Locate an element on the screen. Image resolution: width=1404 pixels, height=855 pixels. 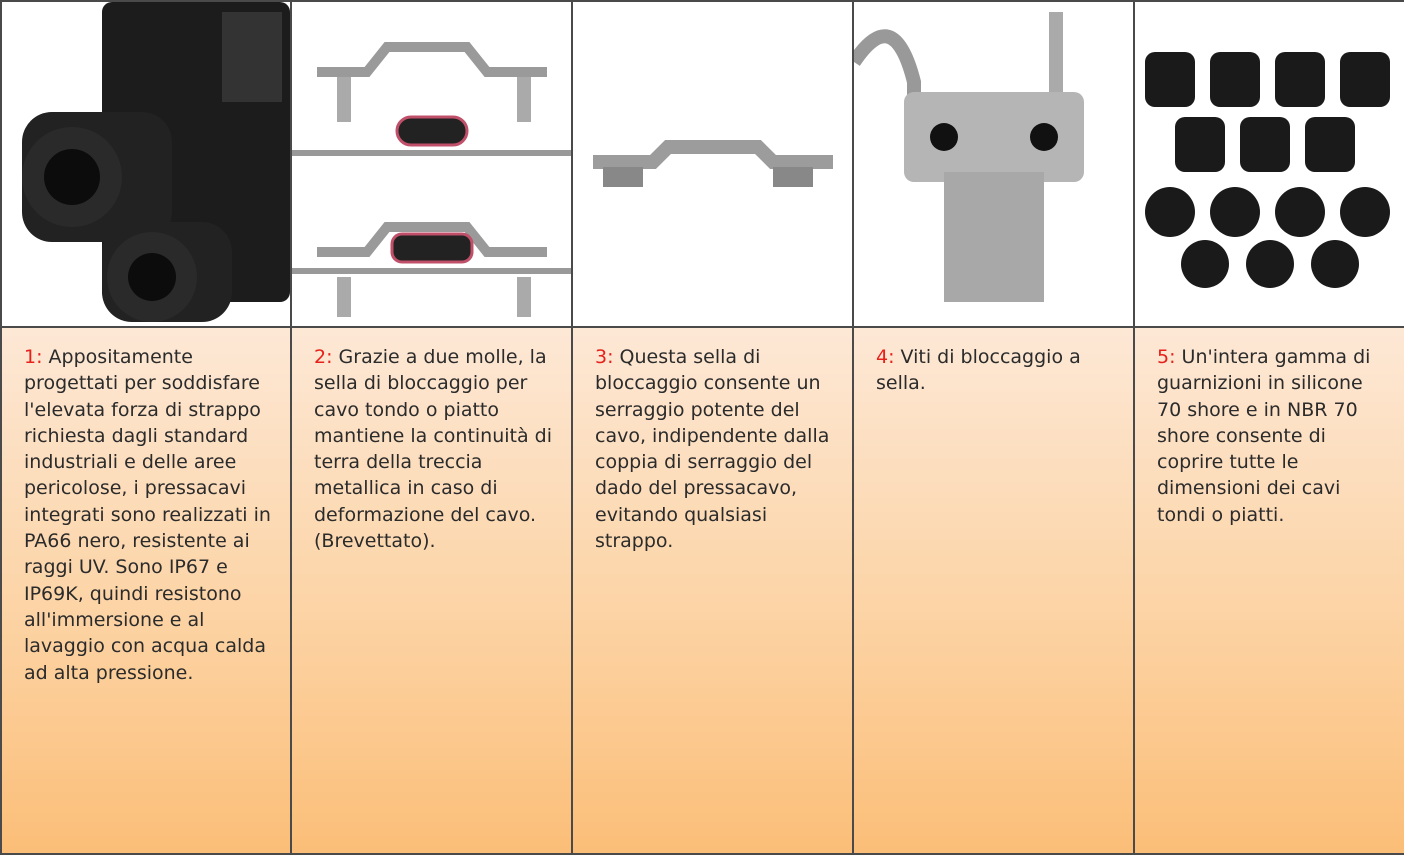
item-number: 5: is located at coordinates (1166, 357).